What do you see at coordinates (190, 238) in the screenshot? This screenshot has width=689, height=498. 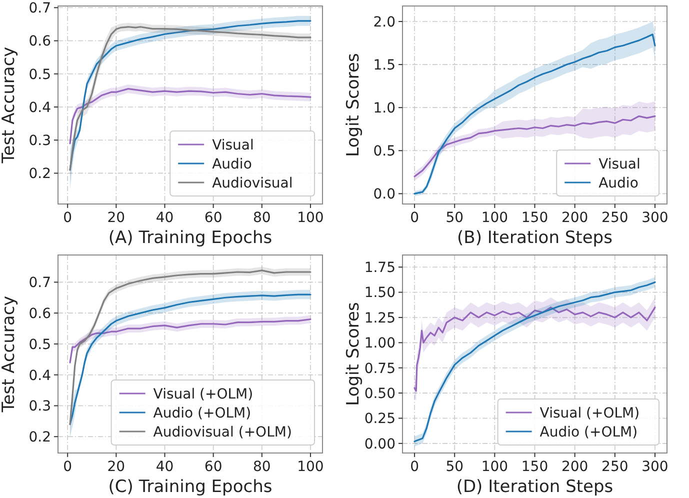 I see `x-axis-title: (A) Training Epochs` at bounding box center [190, 238].